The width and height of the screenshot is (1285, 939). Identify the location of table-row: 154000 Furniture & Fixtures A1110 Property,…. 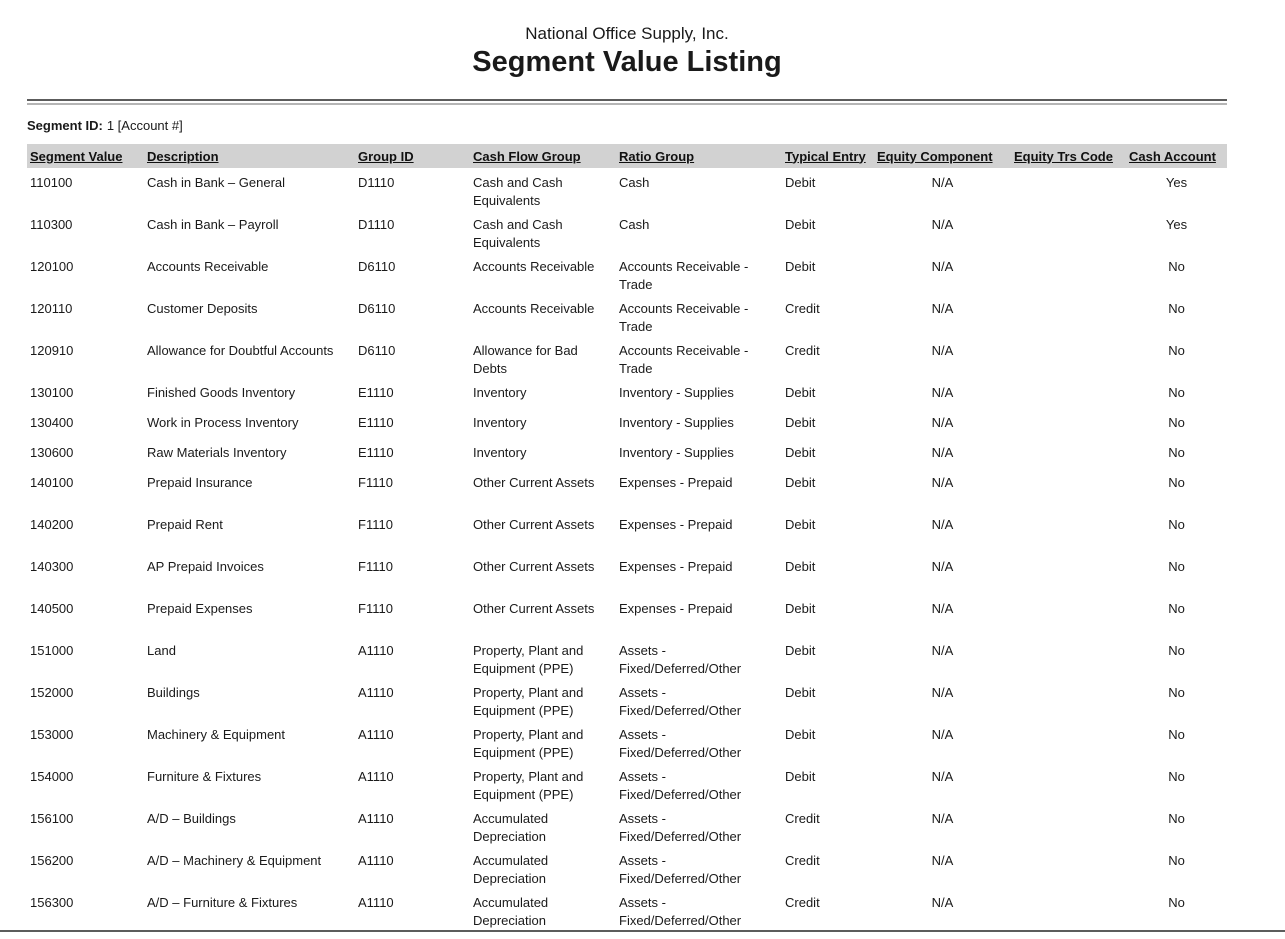
(627, 783).